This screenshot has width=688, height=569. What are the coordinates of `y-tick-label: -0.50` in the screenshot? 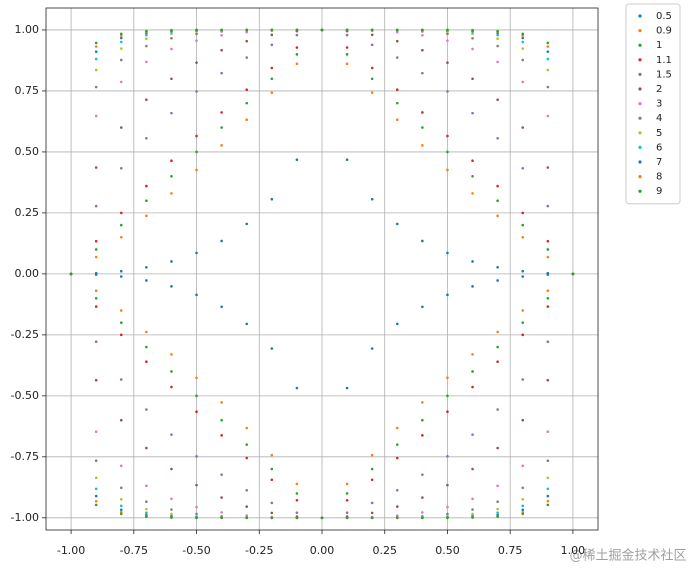 It's located at (25, 395).